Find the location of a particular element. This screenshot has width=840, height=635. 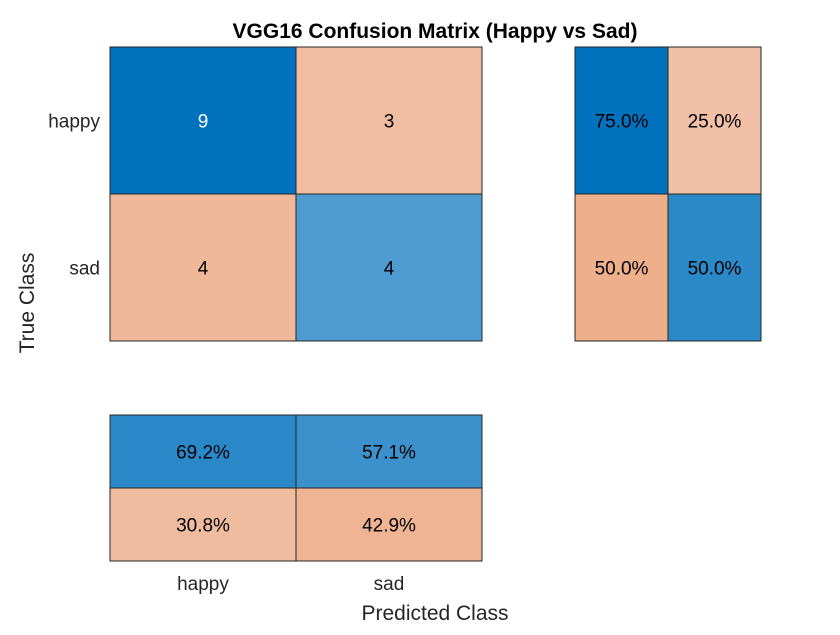

column-summary-label-1-0: 30.8% is located at coordinates (203, 526).